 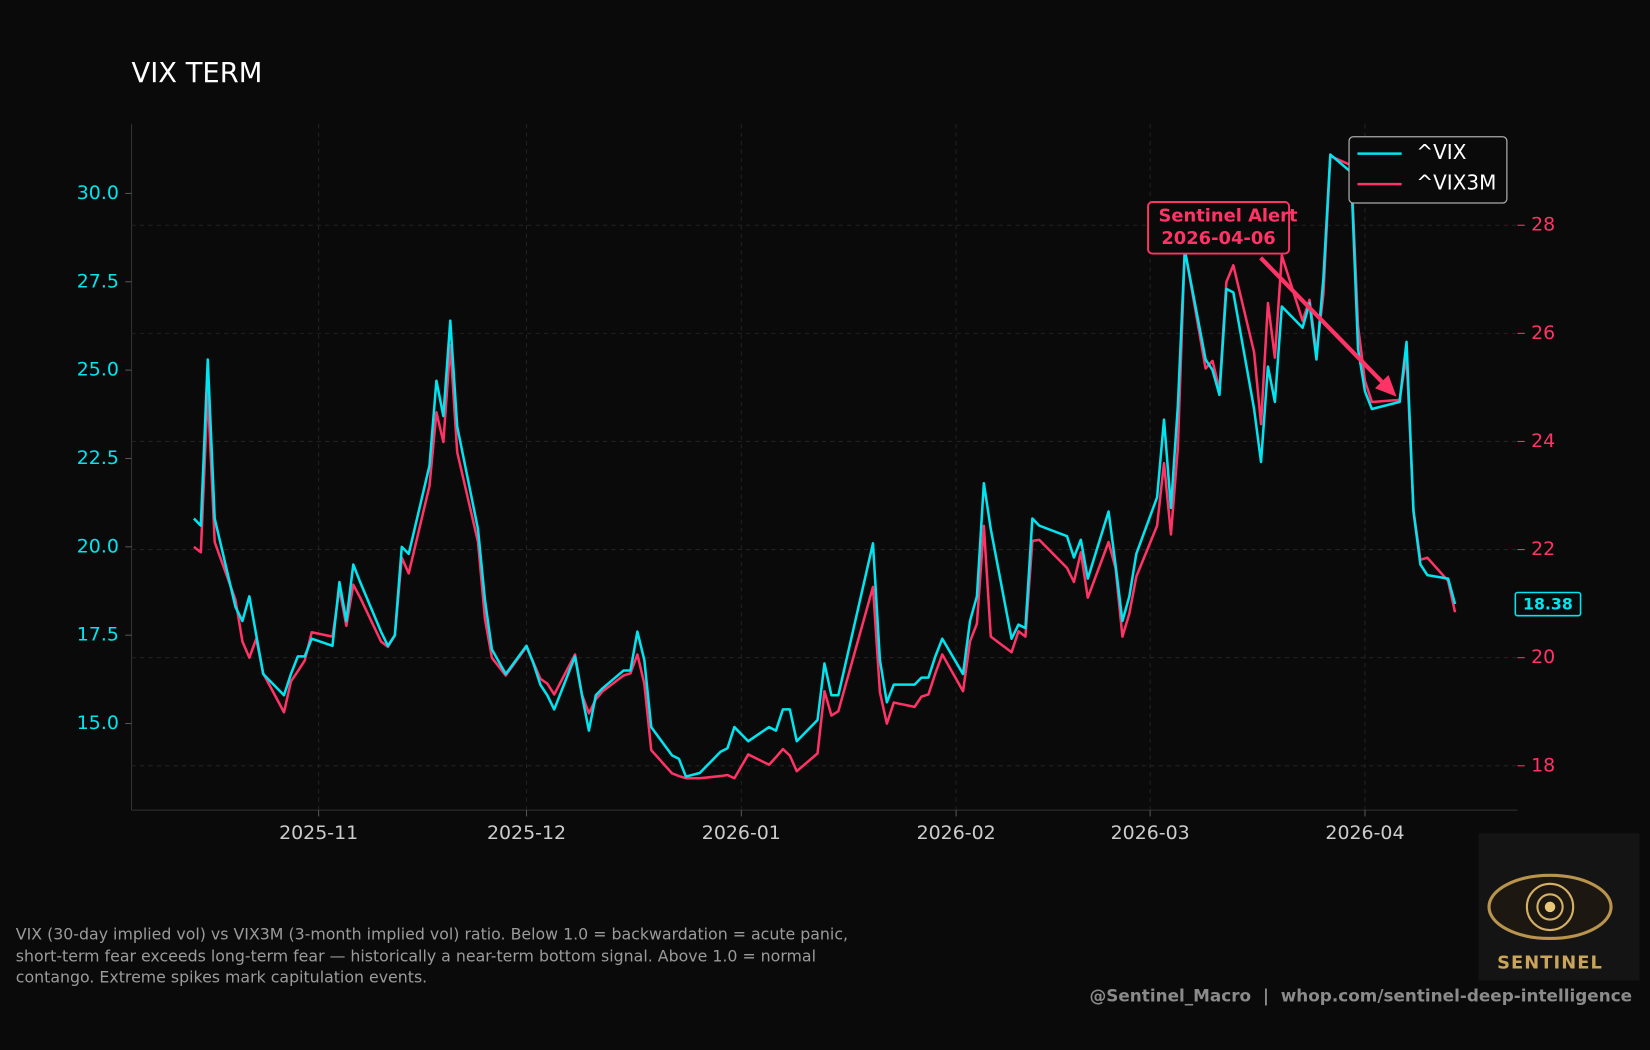 What do you see at coordinates (1364, 833) in the screenshot?
I see `x-tick-label: 2026-04` at bounding box center [1364, 833].